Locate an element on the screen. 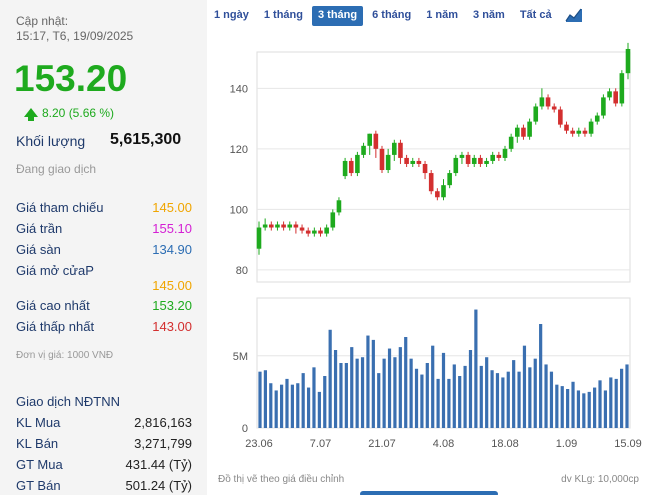  x-axis-label: 7.07 is located at coordinates (320, 444).